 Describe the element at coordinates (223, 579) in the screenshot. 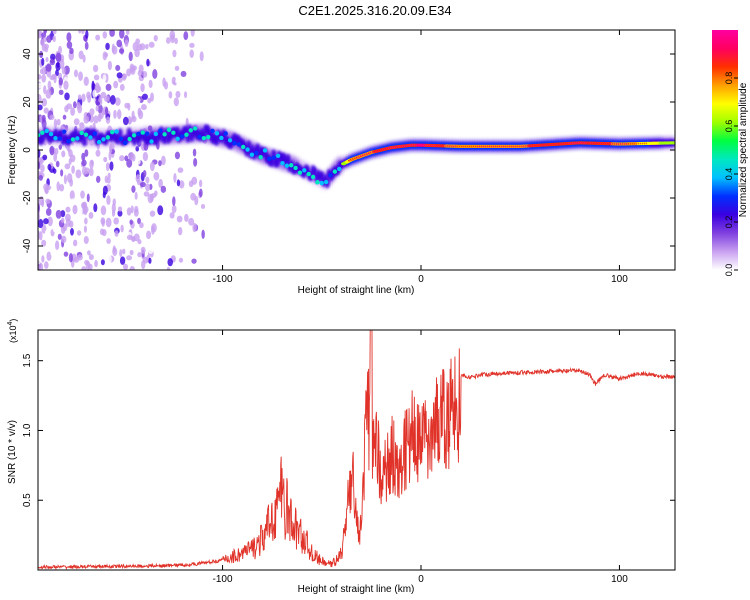

I see `x-tick-label: -100` at that location.